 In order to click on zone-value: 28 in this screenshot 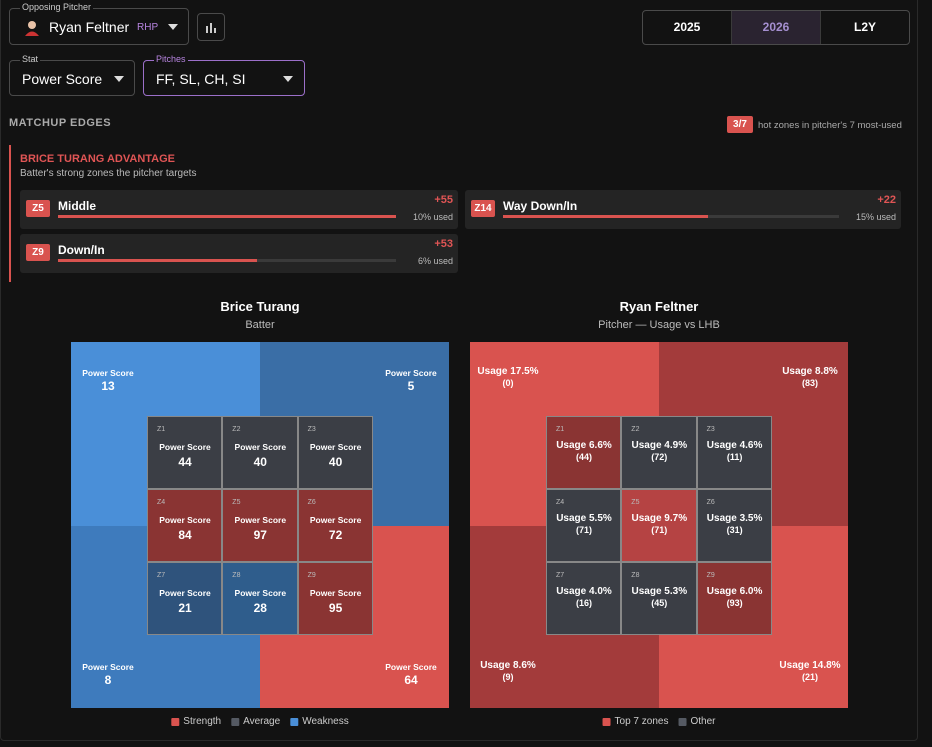, I will do `click(260, 608)`.